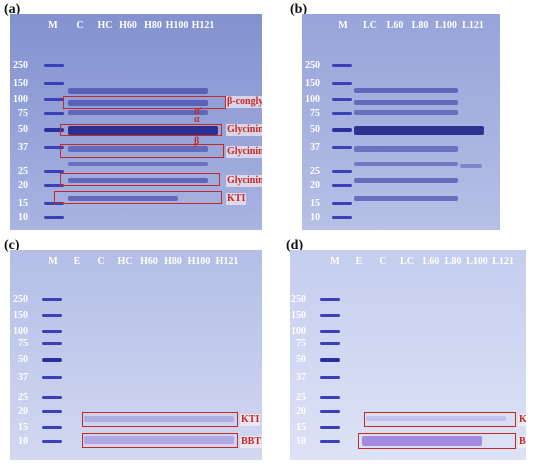  I want to click on annotation-box-glycinin, so click(141, 130).